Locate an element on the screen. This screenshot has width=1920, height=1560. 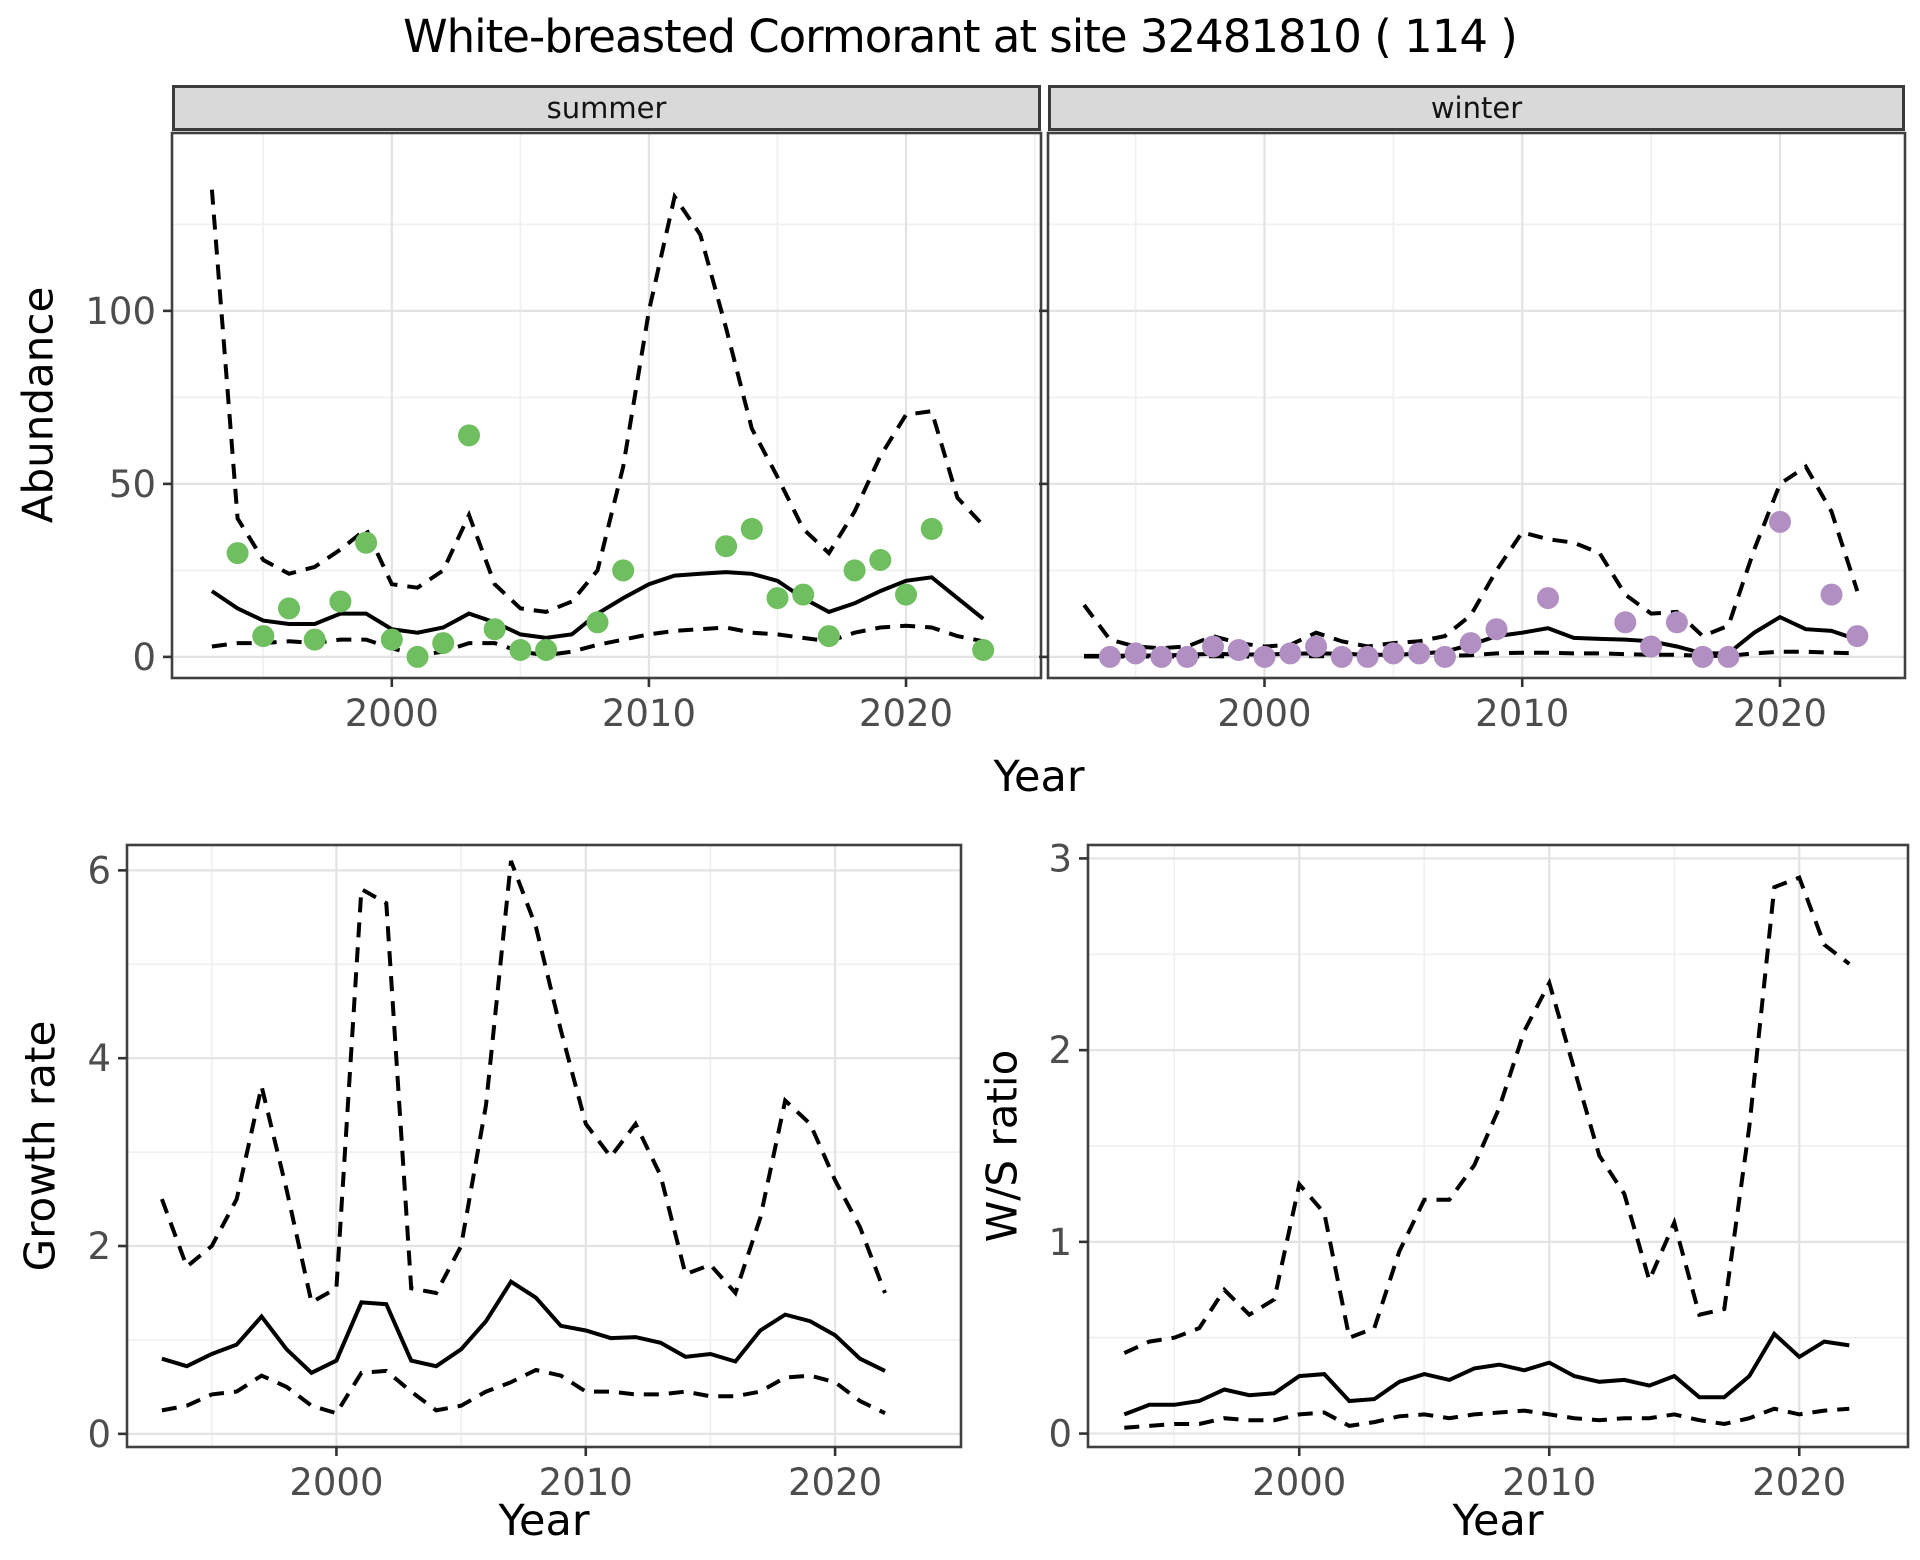
facet-strip-summer: summer is located at coordinates (606, 108).